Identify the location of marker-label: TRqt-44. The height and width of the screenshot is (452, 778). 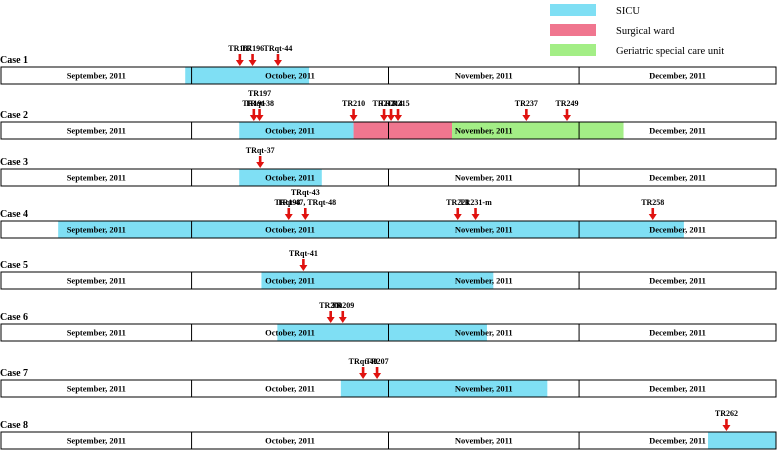
(278, 48).